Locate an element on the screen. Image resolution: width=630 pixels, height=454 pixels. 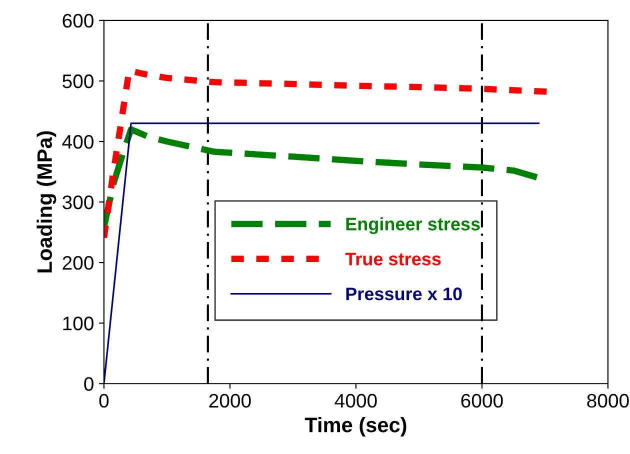
y-tick-label: 200 is located at coordinates (78, 263).